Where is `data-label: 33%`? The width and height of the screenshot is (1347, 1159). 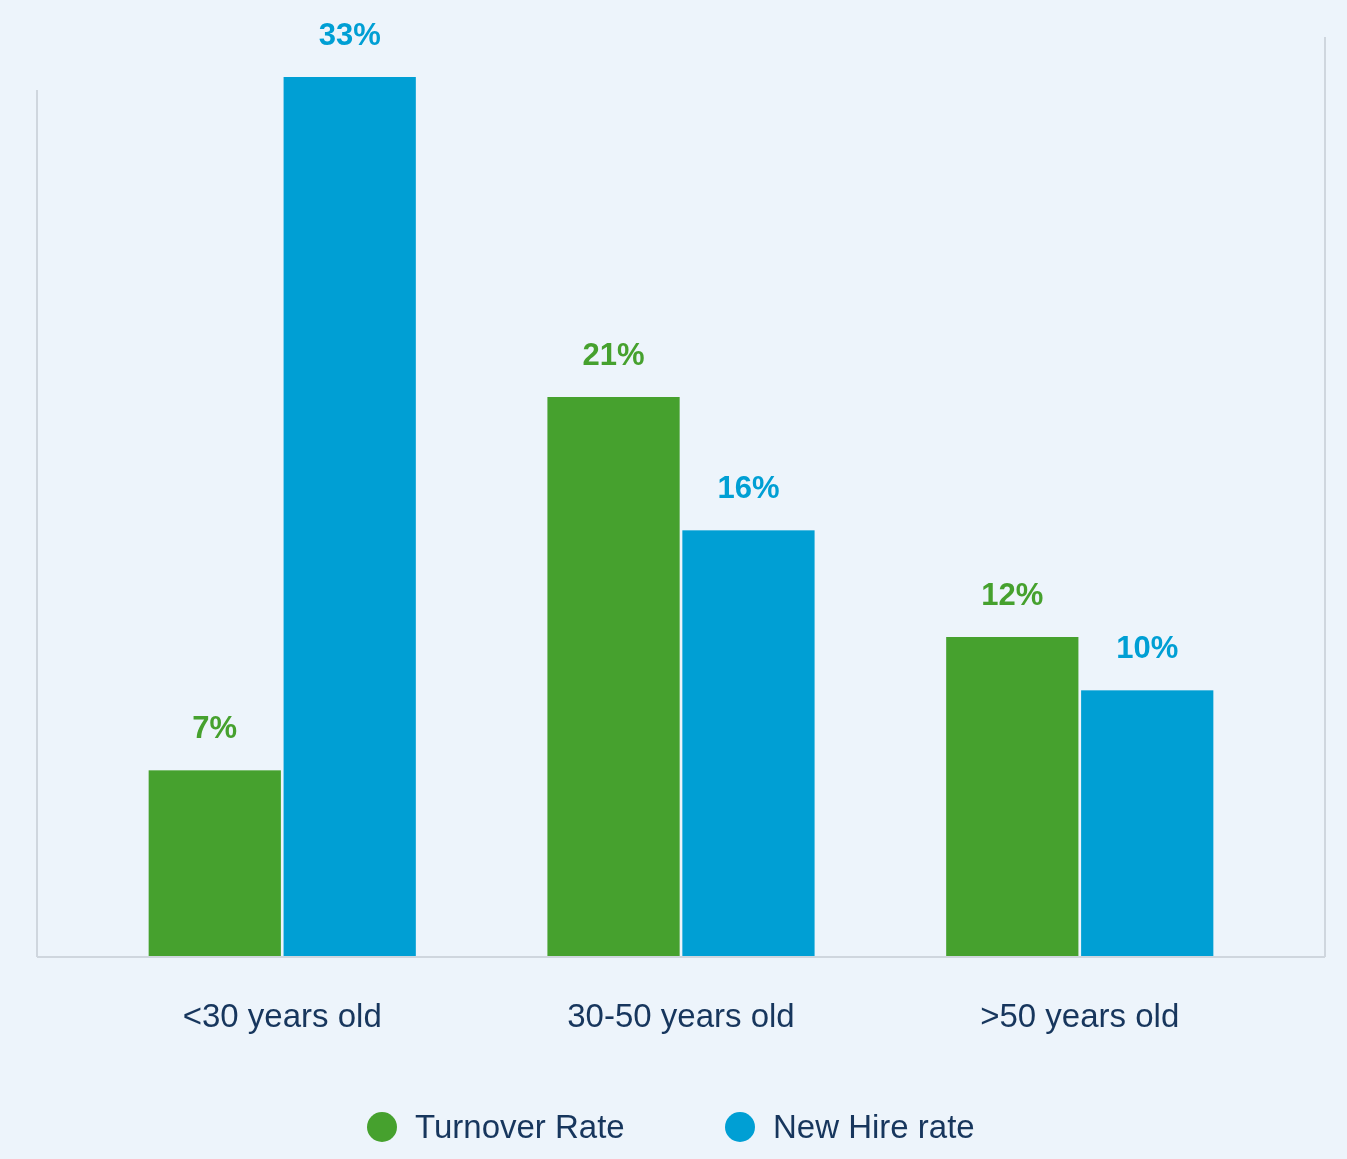 data-label: 33% is located at coordinates (349, 34).